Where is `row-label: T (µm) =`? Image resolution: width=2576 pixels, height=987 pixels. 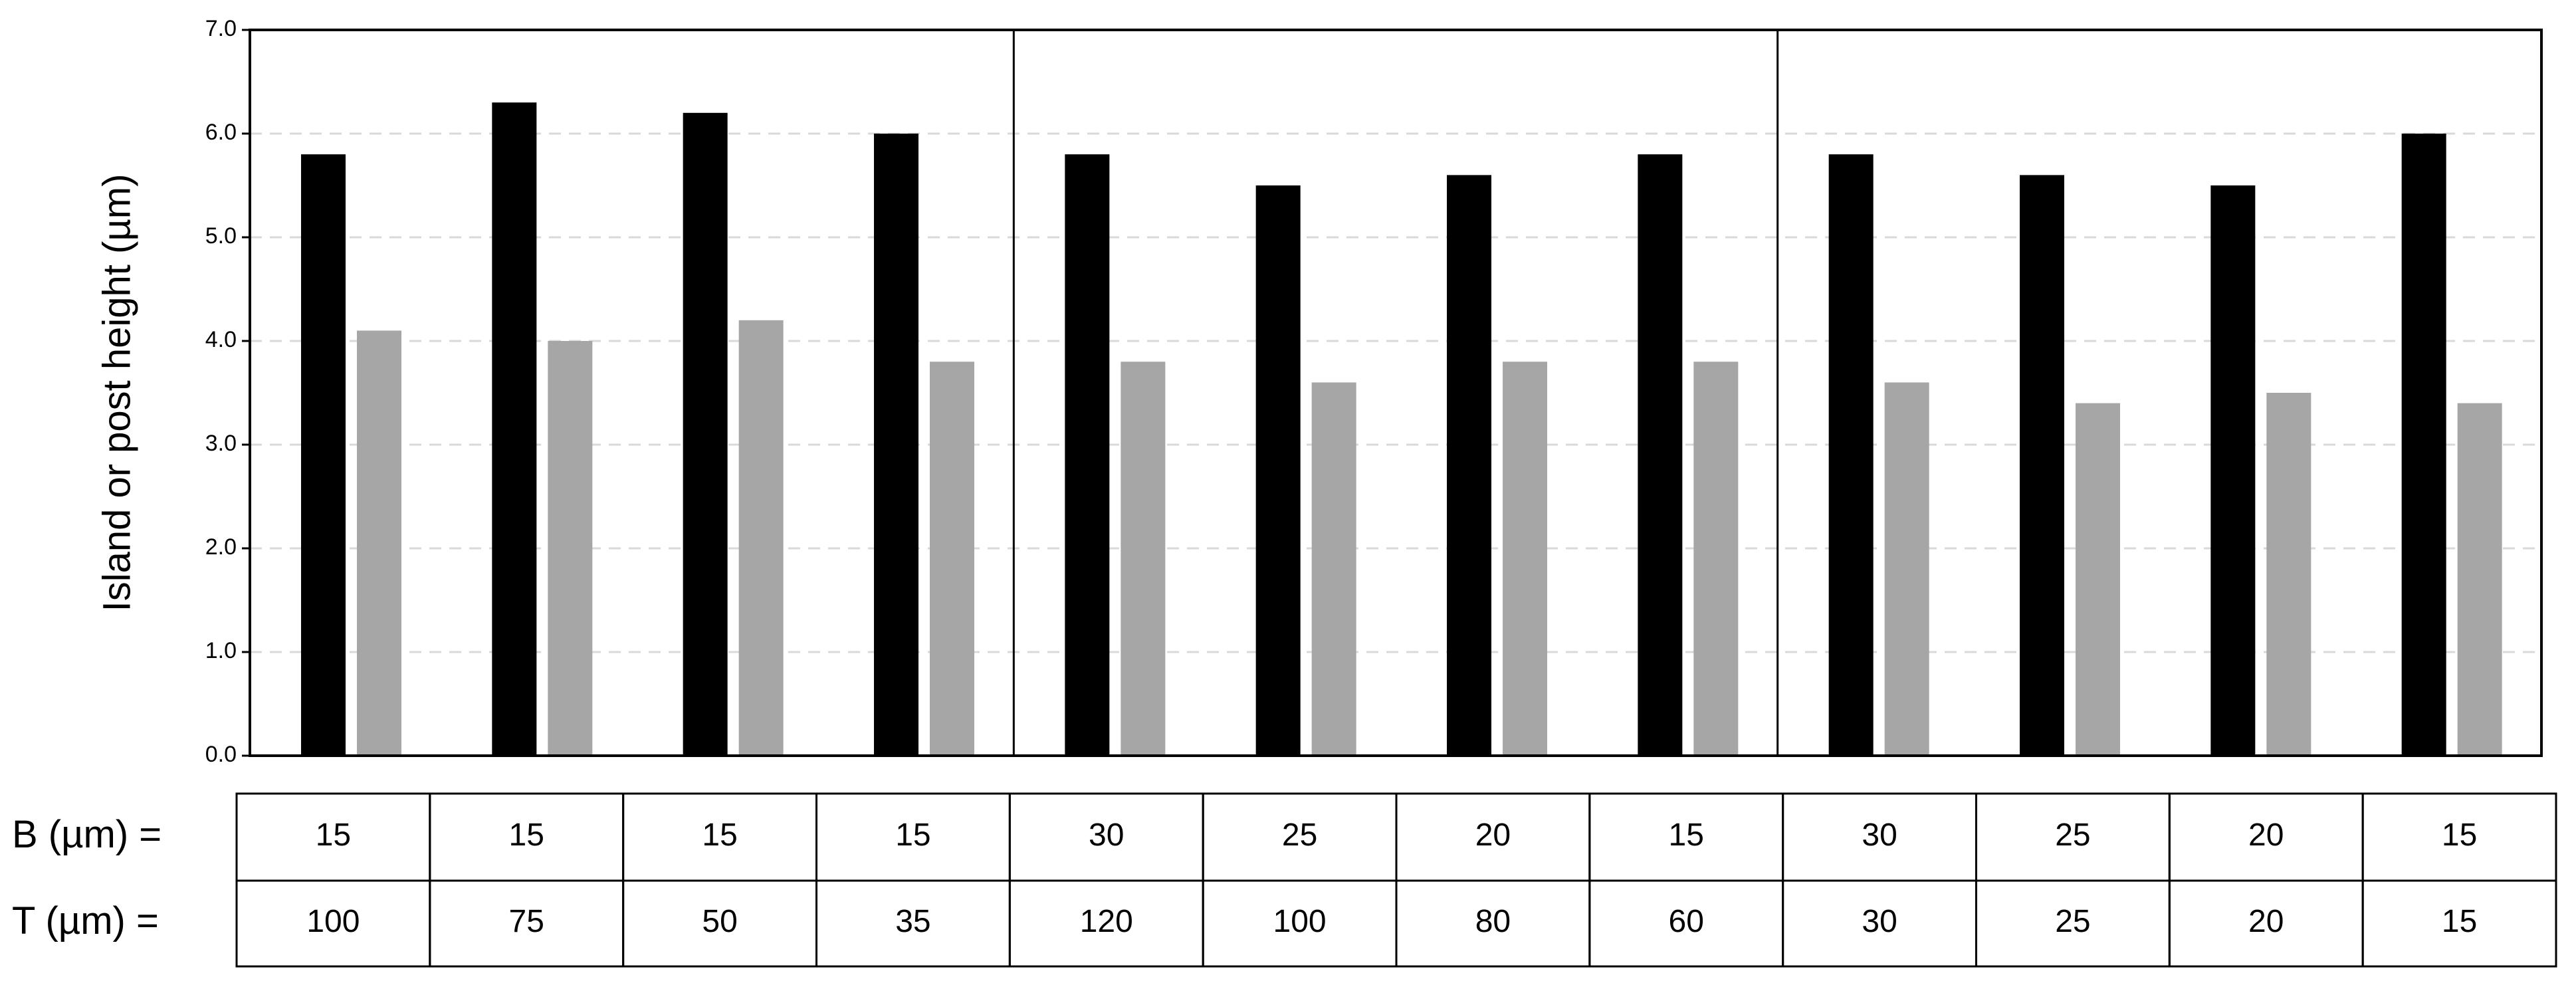 row-label: T (µm) = is located at coordinates (85, 920).